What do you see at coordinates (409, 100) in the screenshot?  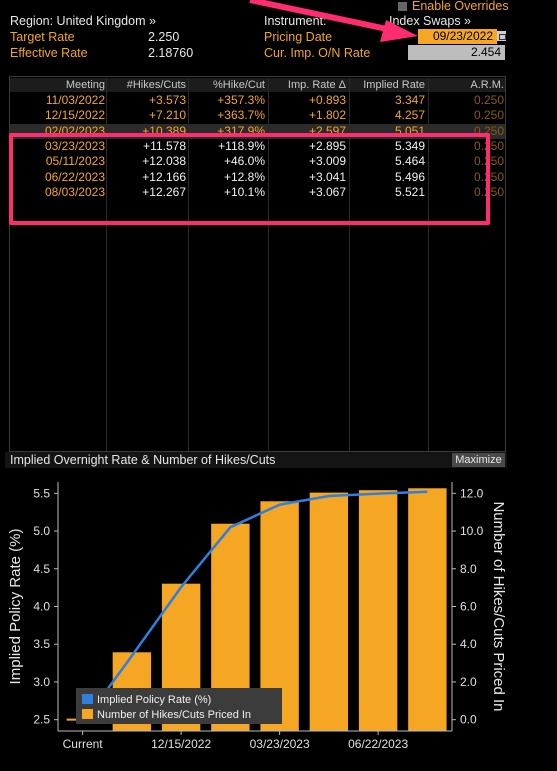 I see `table-cell-implied: 3.347` at bounding box center [409, 100].